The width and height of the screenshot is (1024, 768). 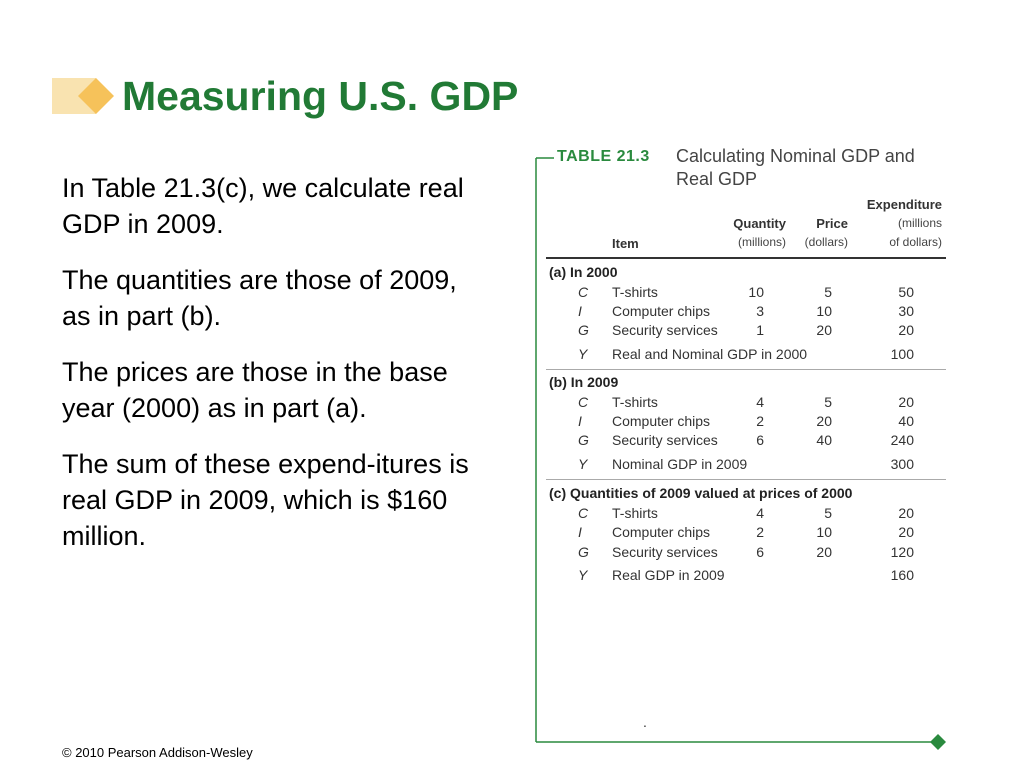 What do you see at coordinates (603, 156) in the screenshot?
I see `table-label: TABLE 21.3` at bounding box center [603, 156].